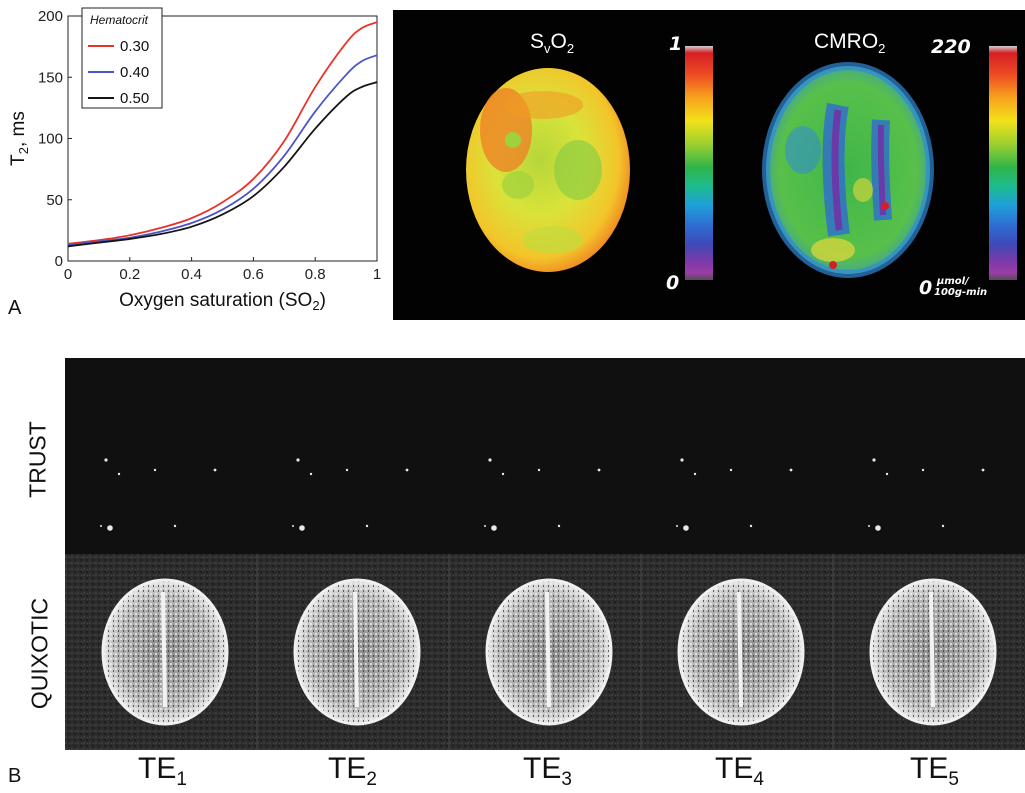 Image resolution: width=1025 pixels, height=793 pixels. I want to click on x-tick-label: 0.6, so click(253, 274).